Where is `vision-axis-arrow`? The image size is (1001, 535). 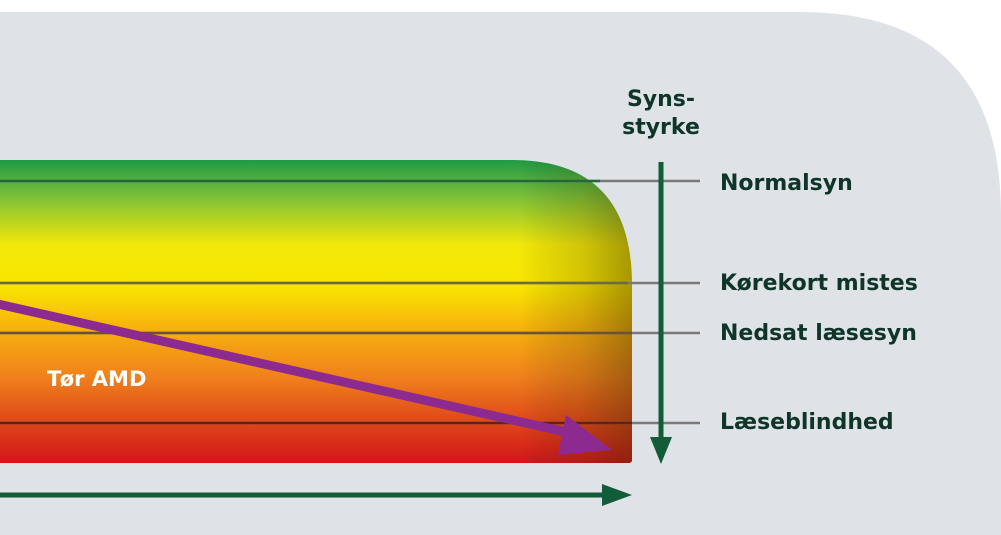
vision-axis-arrow is located at coordinates (661, 313).